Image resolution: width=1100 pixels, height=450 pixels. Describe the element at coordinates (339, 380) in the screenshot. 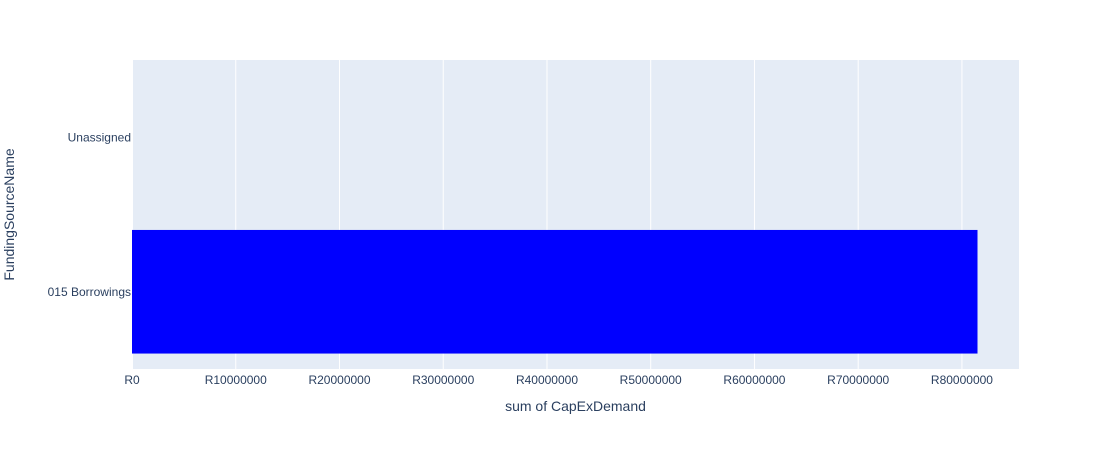

I see `x-tick-label: R20000000` at that location.